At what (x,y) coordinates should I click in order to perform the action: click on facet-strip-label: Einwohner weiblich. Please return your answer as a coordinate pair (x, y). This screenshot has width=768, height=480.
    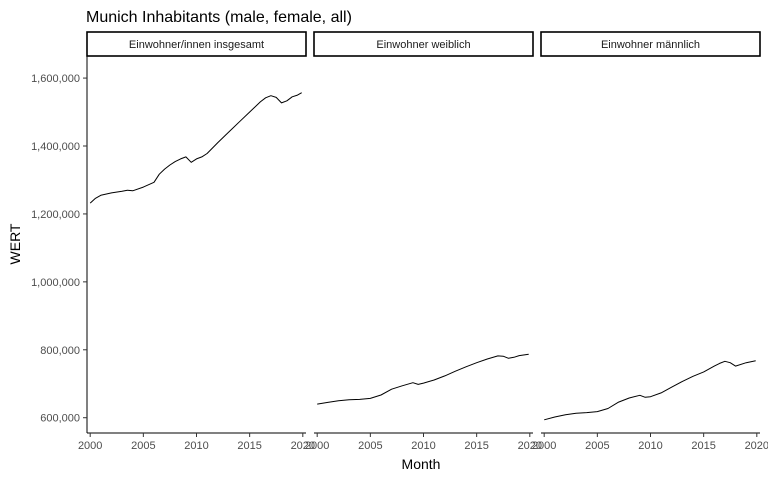
    Looking at the image, I should click on (423, 45).